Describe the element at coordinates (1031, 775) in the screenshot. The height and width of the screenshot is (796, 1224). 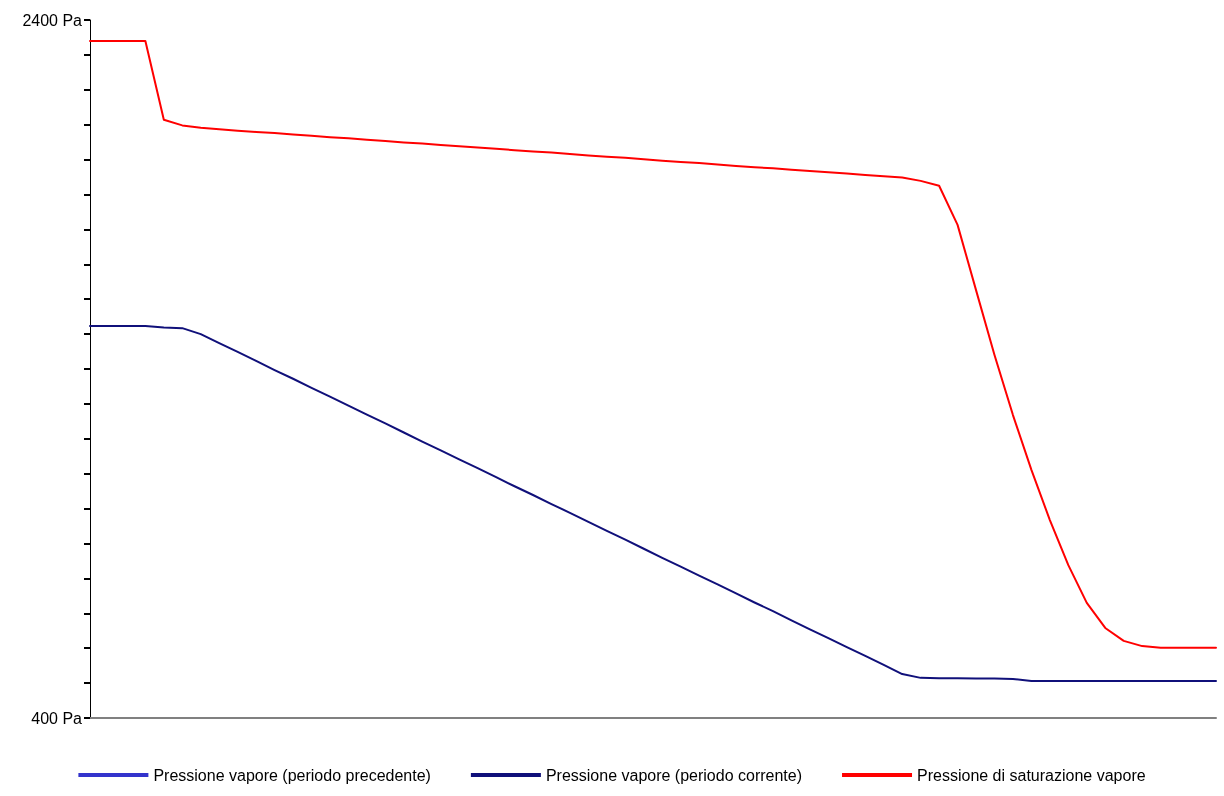
I see `legend-label: Pressione di saturazione vapore` at that location.